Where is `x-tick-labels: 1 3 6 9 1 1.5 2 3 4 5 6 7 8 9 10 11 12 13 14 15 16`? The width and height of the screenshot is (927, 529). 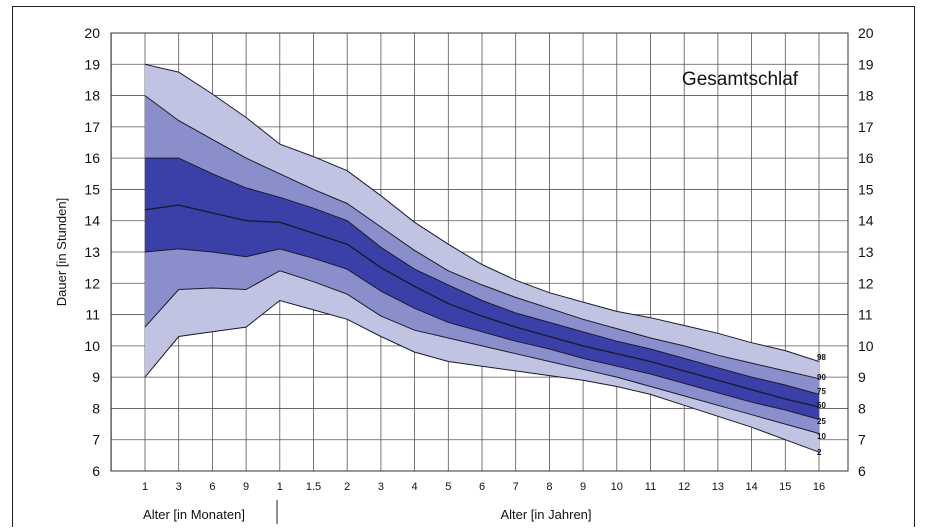
x-tick-labels: 1 3 6 9 1 1.5 2 3 4 5 6 7 8 9 10 11 12 13 14 15 16 is located at coordinates (483, 487).